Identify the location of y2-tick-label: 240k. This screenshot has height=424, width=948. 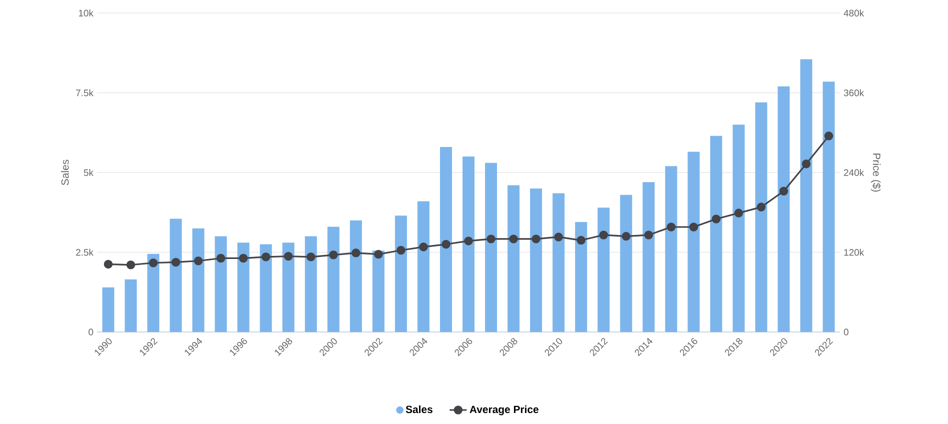
(854, 172).